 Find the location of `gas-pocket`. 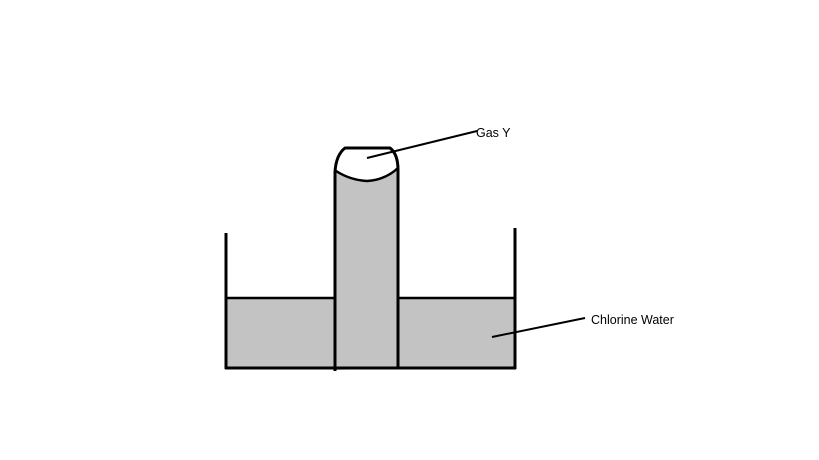

gas-pocket is located at coordinates (368, 164).